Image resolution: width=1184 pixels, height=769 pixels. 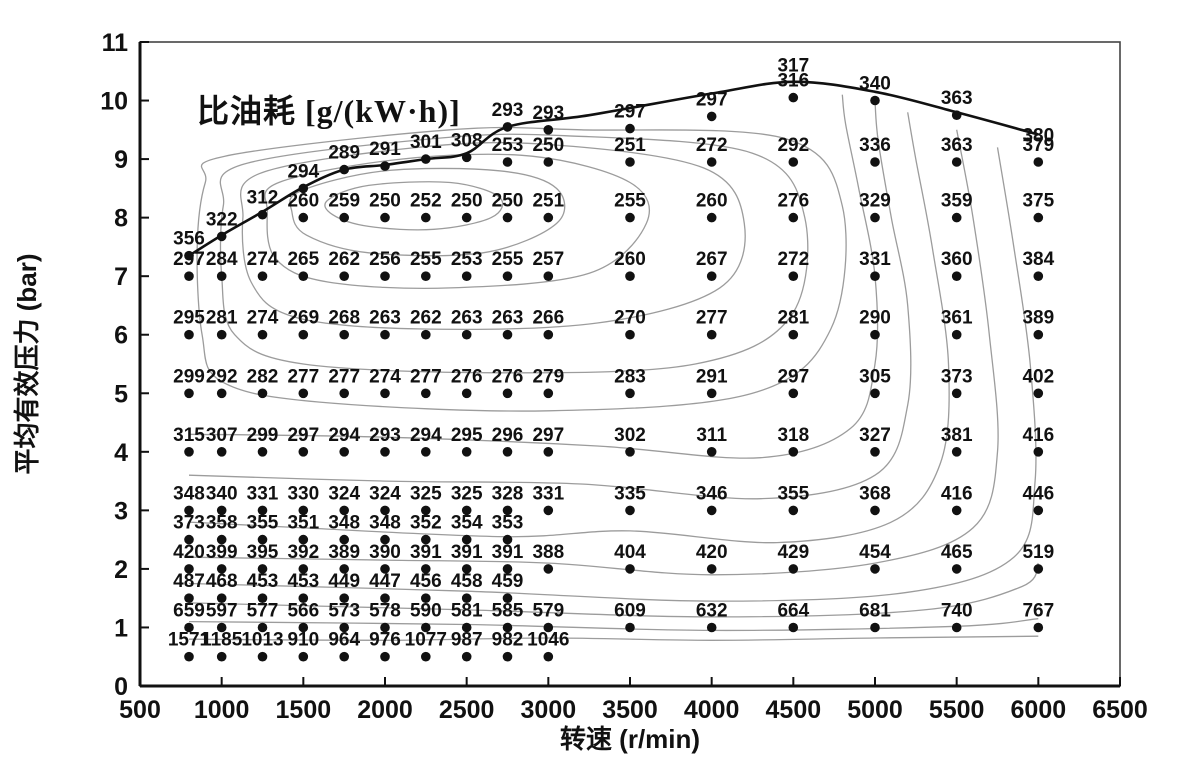 I want to click on data-point-label: 453, so click(x=303, y=581).